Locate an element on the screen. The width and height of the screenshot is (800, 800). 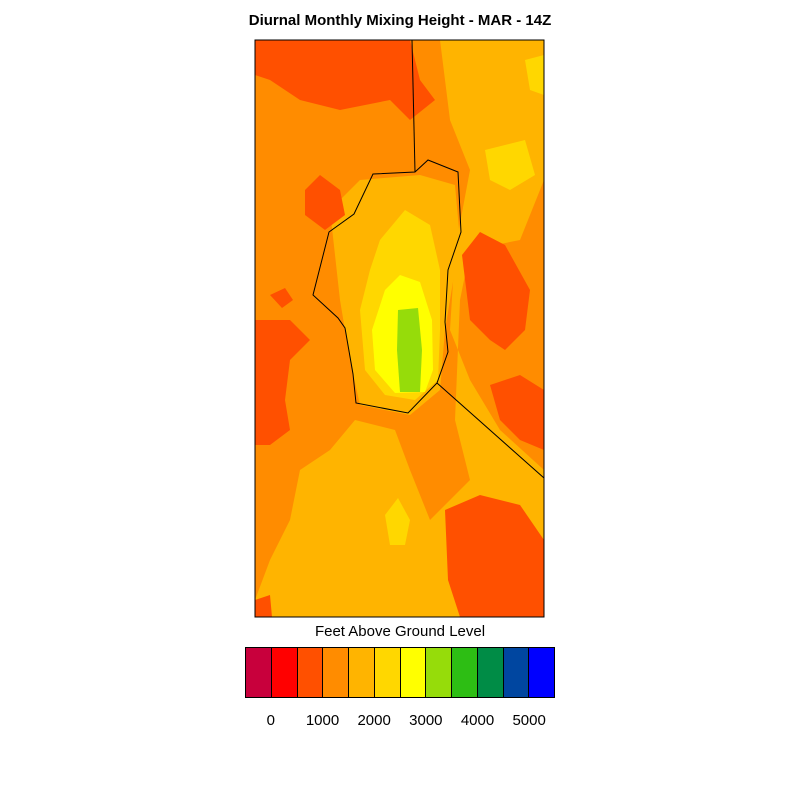
contour-band-1000-1500-north is located at coordinates (345, 80).